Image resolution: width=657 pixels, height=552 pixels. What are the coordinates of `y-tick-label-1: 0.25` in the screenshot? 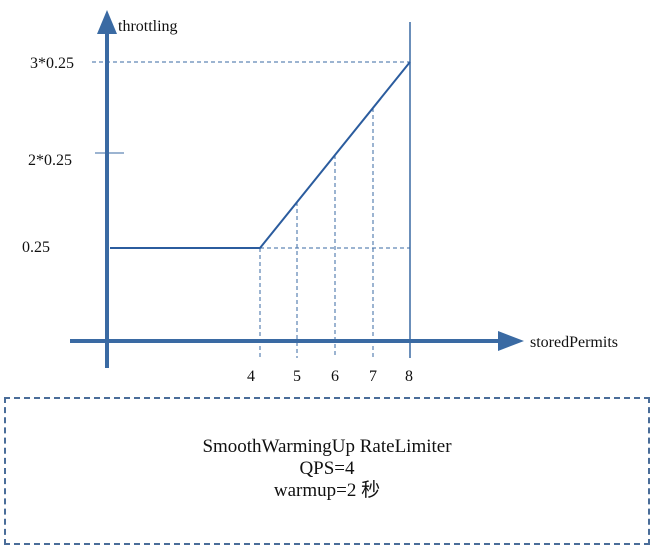 It's located at (36, 247).